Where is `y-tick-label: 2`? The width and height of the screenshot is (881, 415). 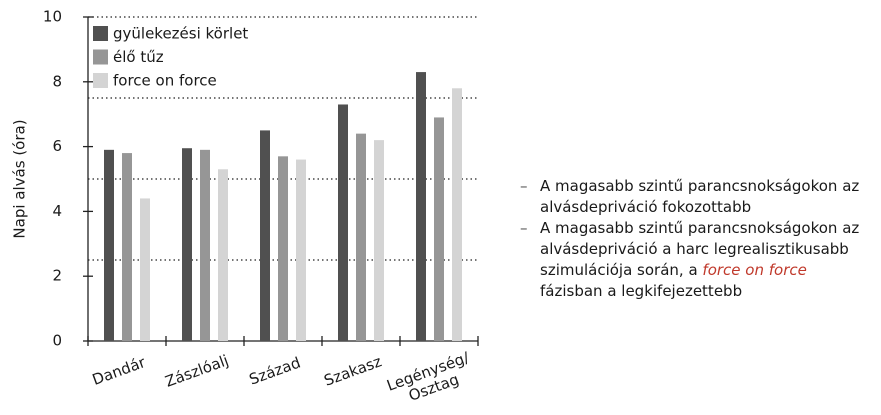 y-tick-label: 2 is located at coordinates (57, 276).